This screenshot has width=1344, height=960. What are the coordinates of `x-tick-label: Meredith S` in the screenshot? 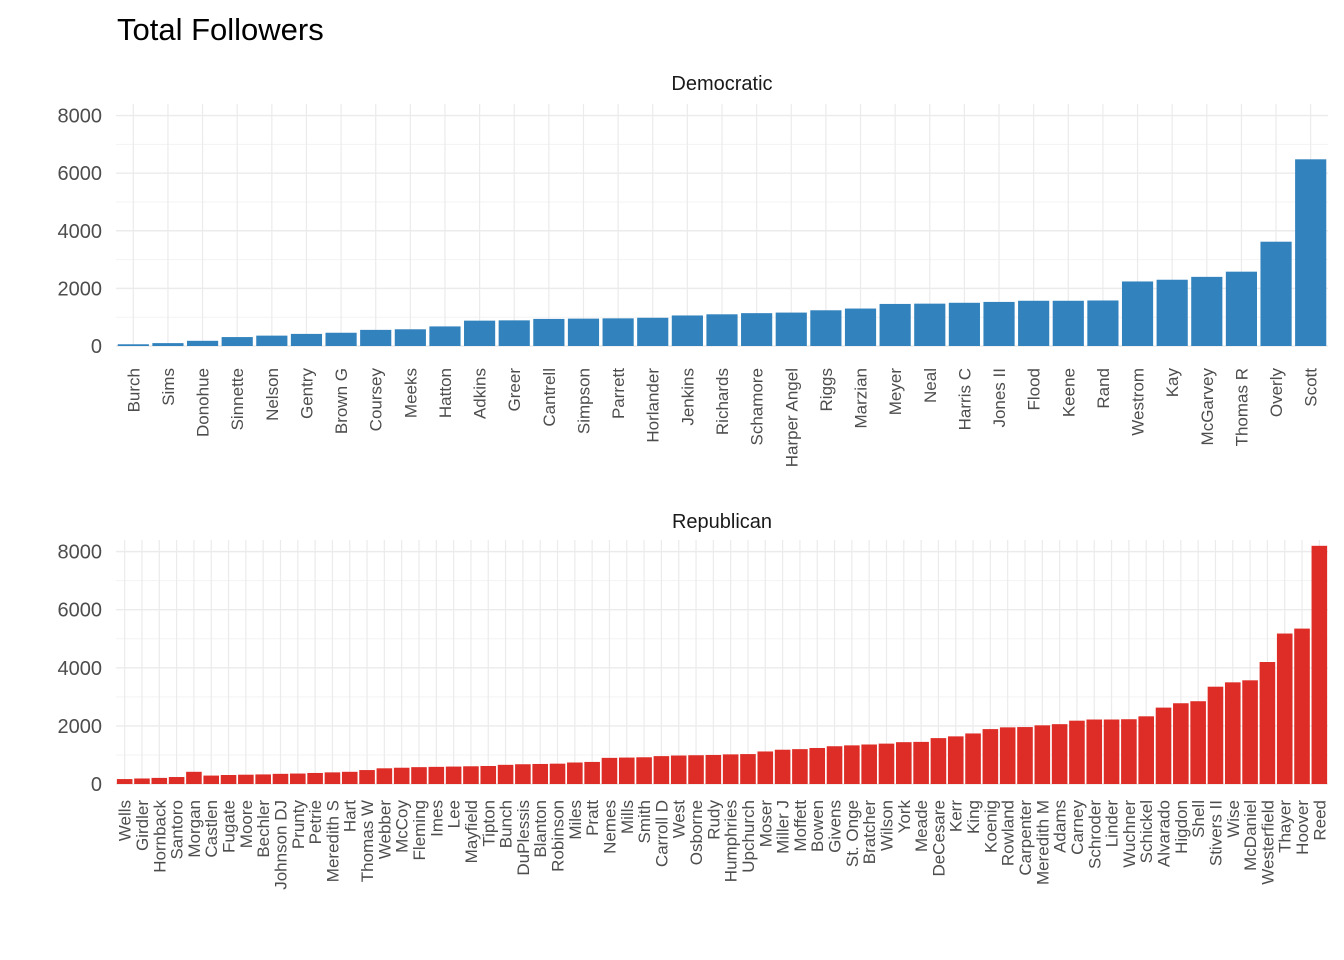 It's located at (332, 841).